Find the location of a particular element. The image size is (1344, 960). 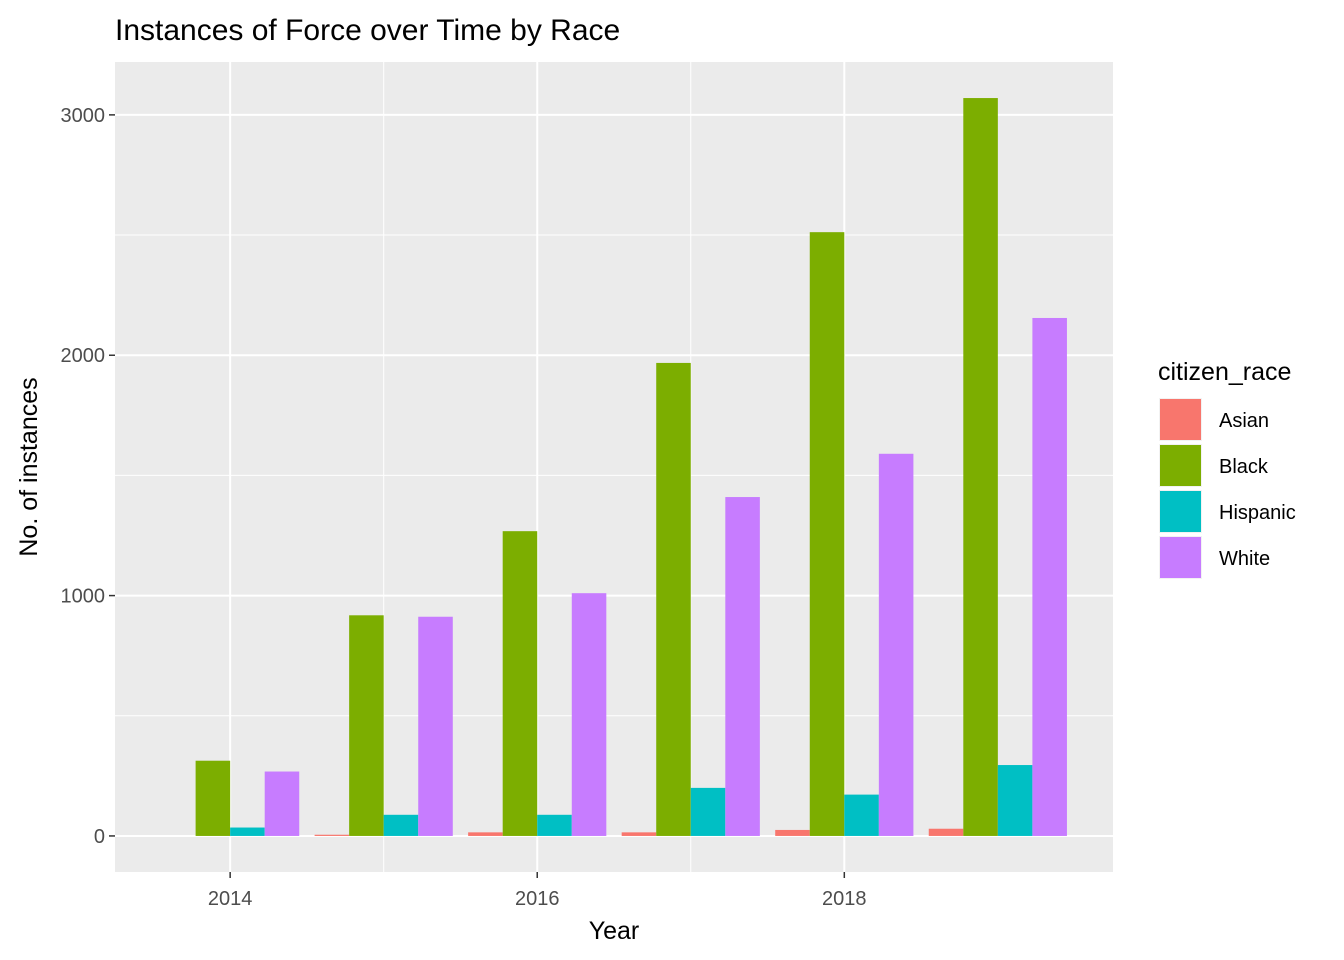

bar-hispanic-2017 is located at coordinates (708, 811).